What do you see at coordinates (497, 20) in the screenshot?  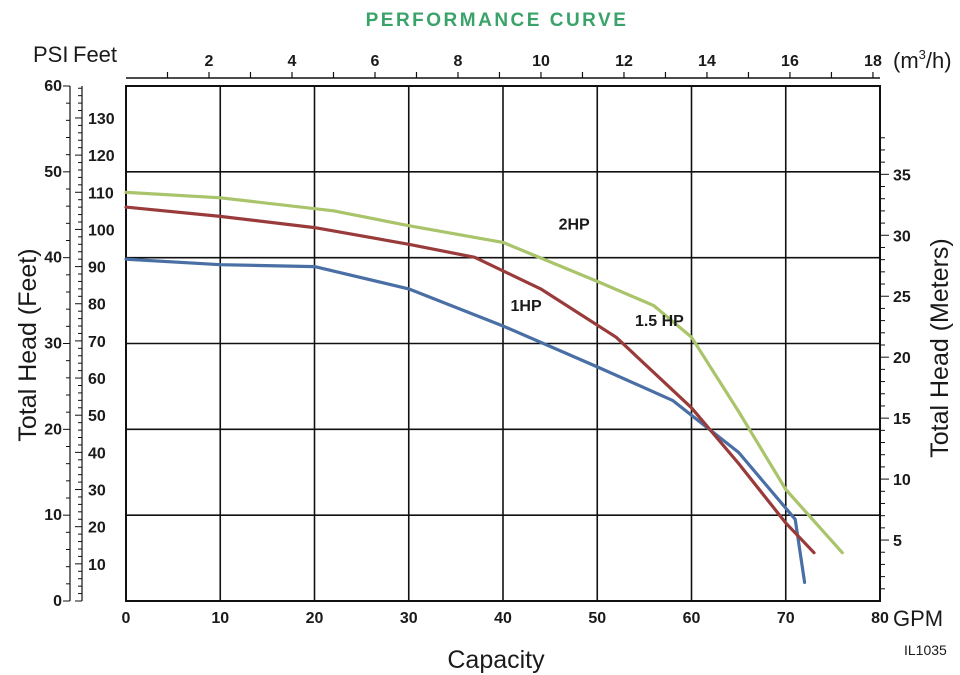 I see `chart-title: PERFORMANCE CURVE` at bounding box center [497, 20].